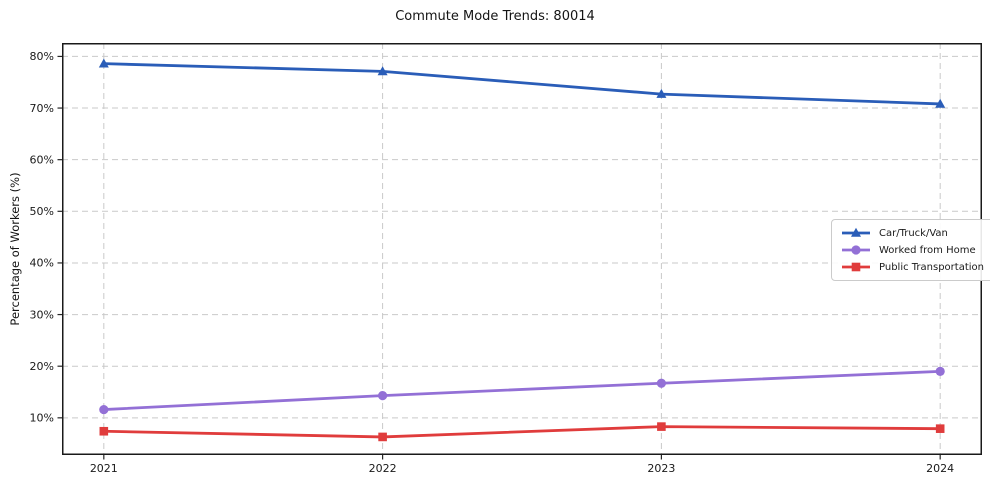 The image size is (990, 490). I want to click on legend-triangle-marker-icon, so click(856, 232).